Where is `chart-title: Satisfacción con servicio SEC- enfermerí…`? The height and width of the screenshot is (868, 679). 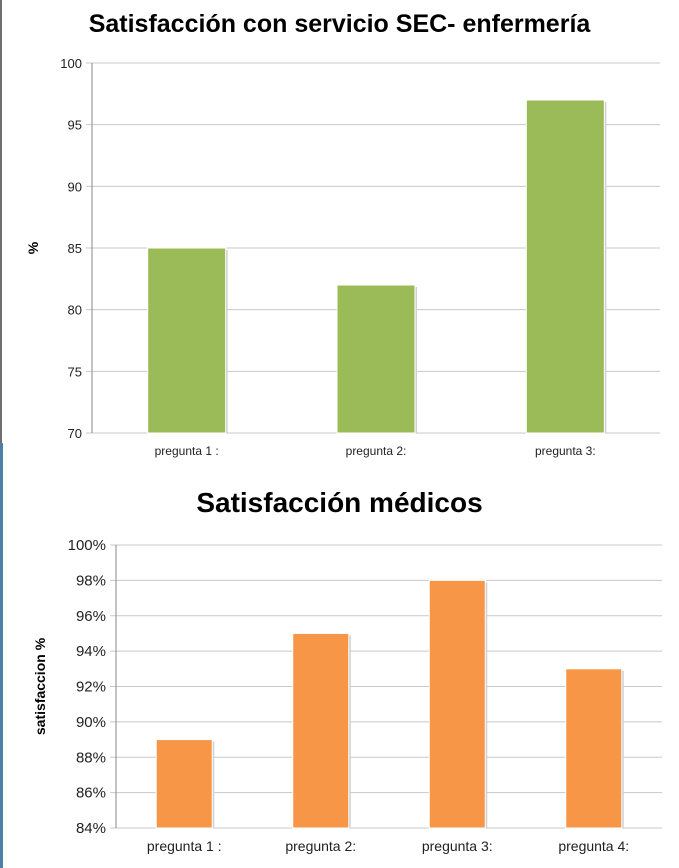
chart-title: Satisfacción con servicio SEC- enfermerí… is located at coordinates (339, 24).